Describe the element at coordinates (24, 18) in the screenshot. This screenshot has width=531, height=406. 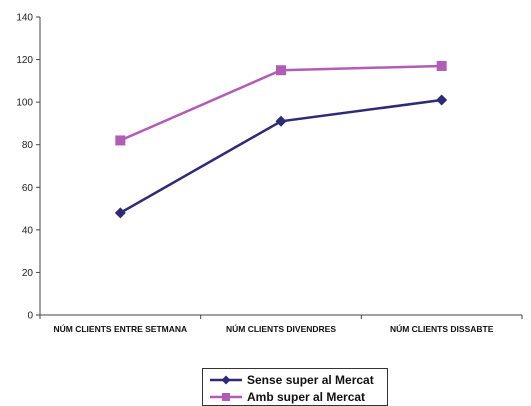
I see `y-tick-label: 140` at that location.